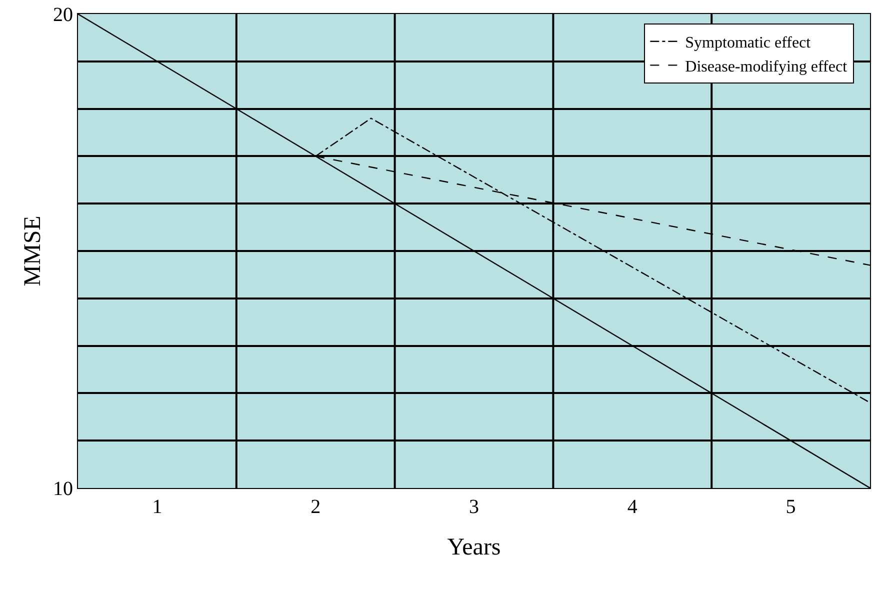  I want to click on y-tick-label: 10, so click(63, 489).